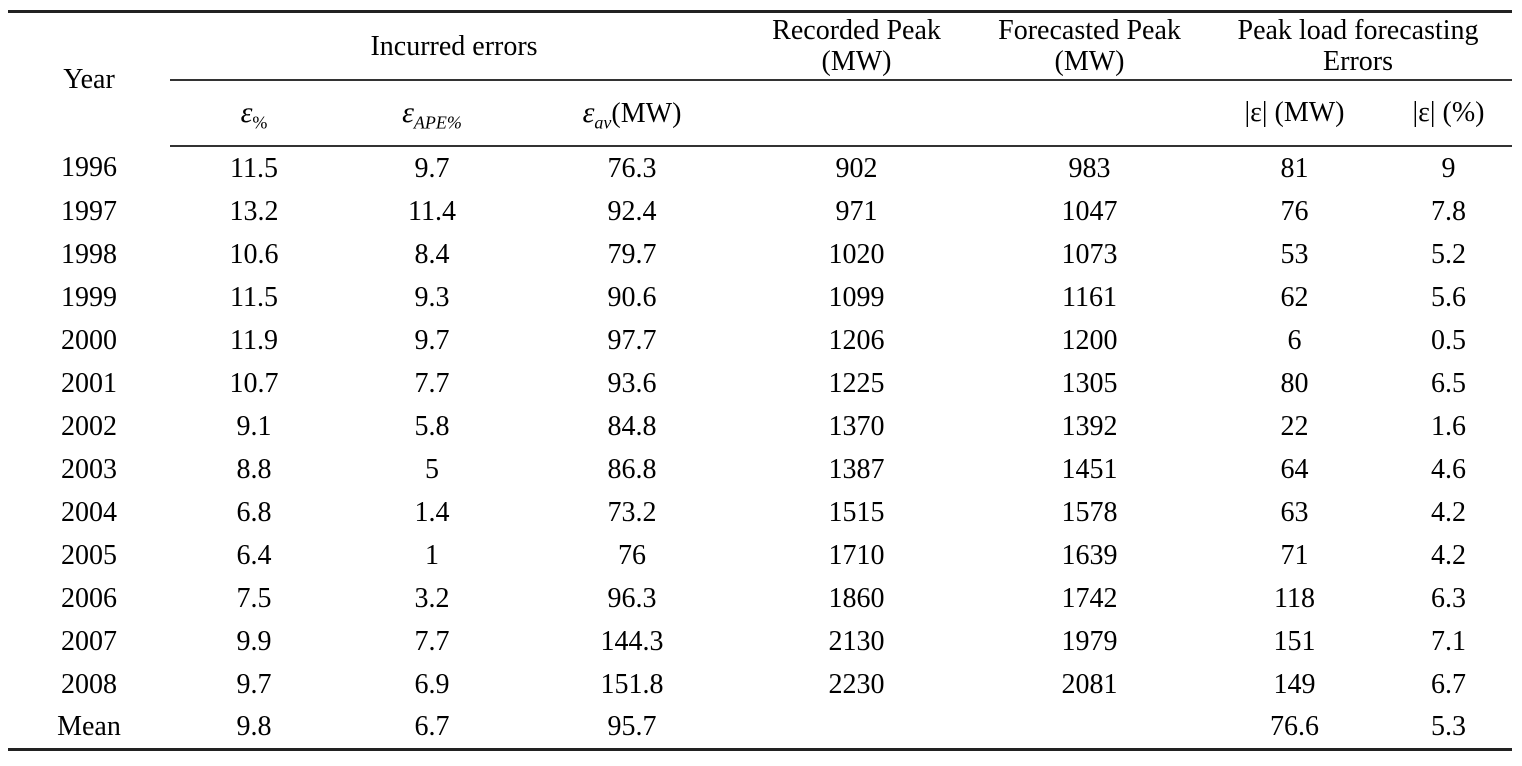 The image size is (1522, 766). Describe the element at coordinates (437, 122) in the screenshot. I see `eps-ape-subscript: APE%` at that location.